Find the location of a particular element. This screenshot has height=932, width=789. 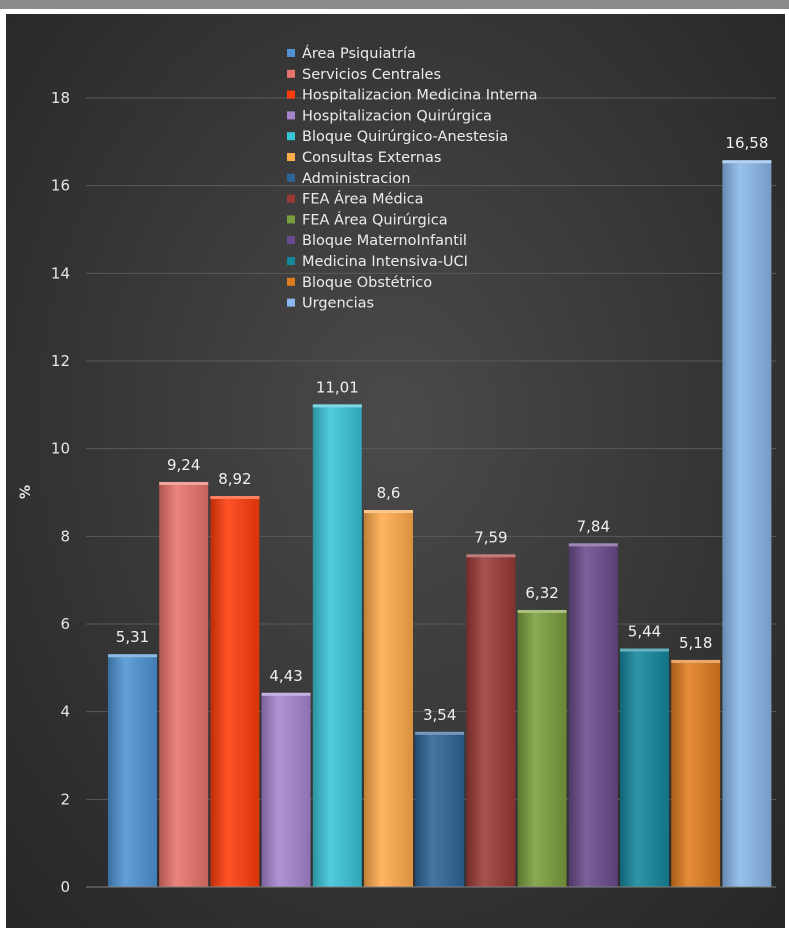

legend-item: Bloque MaternoInfantil is located at coordinates (377, 241).